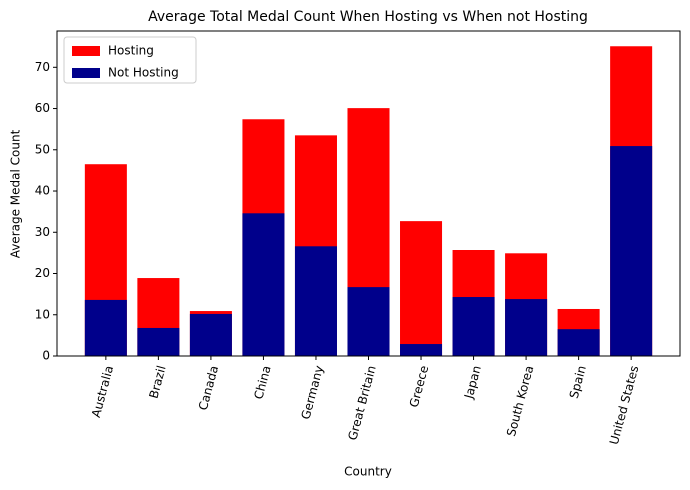 This screenshot has width=690, height=490. I want to click on y-tick-label: 40, so click(42, 191).